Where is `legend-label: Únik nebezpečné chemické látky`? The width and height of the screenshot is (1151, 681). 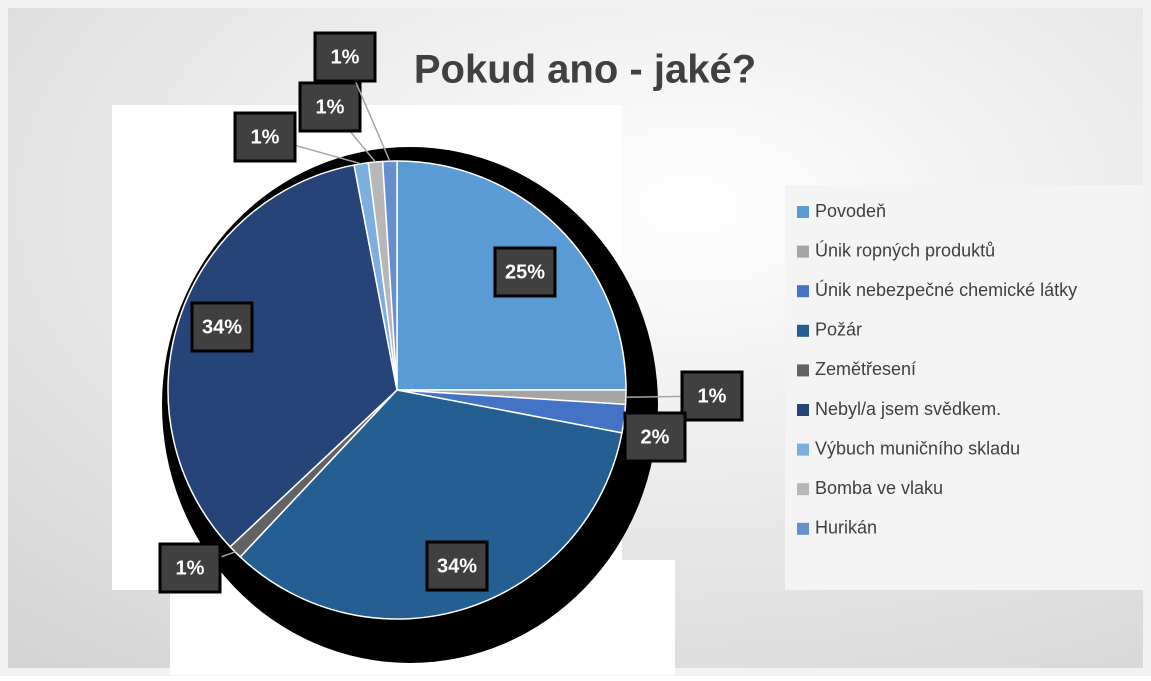
legend-label: Únik nebezpečné chemické látky is located at coordinates (946, 289).